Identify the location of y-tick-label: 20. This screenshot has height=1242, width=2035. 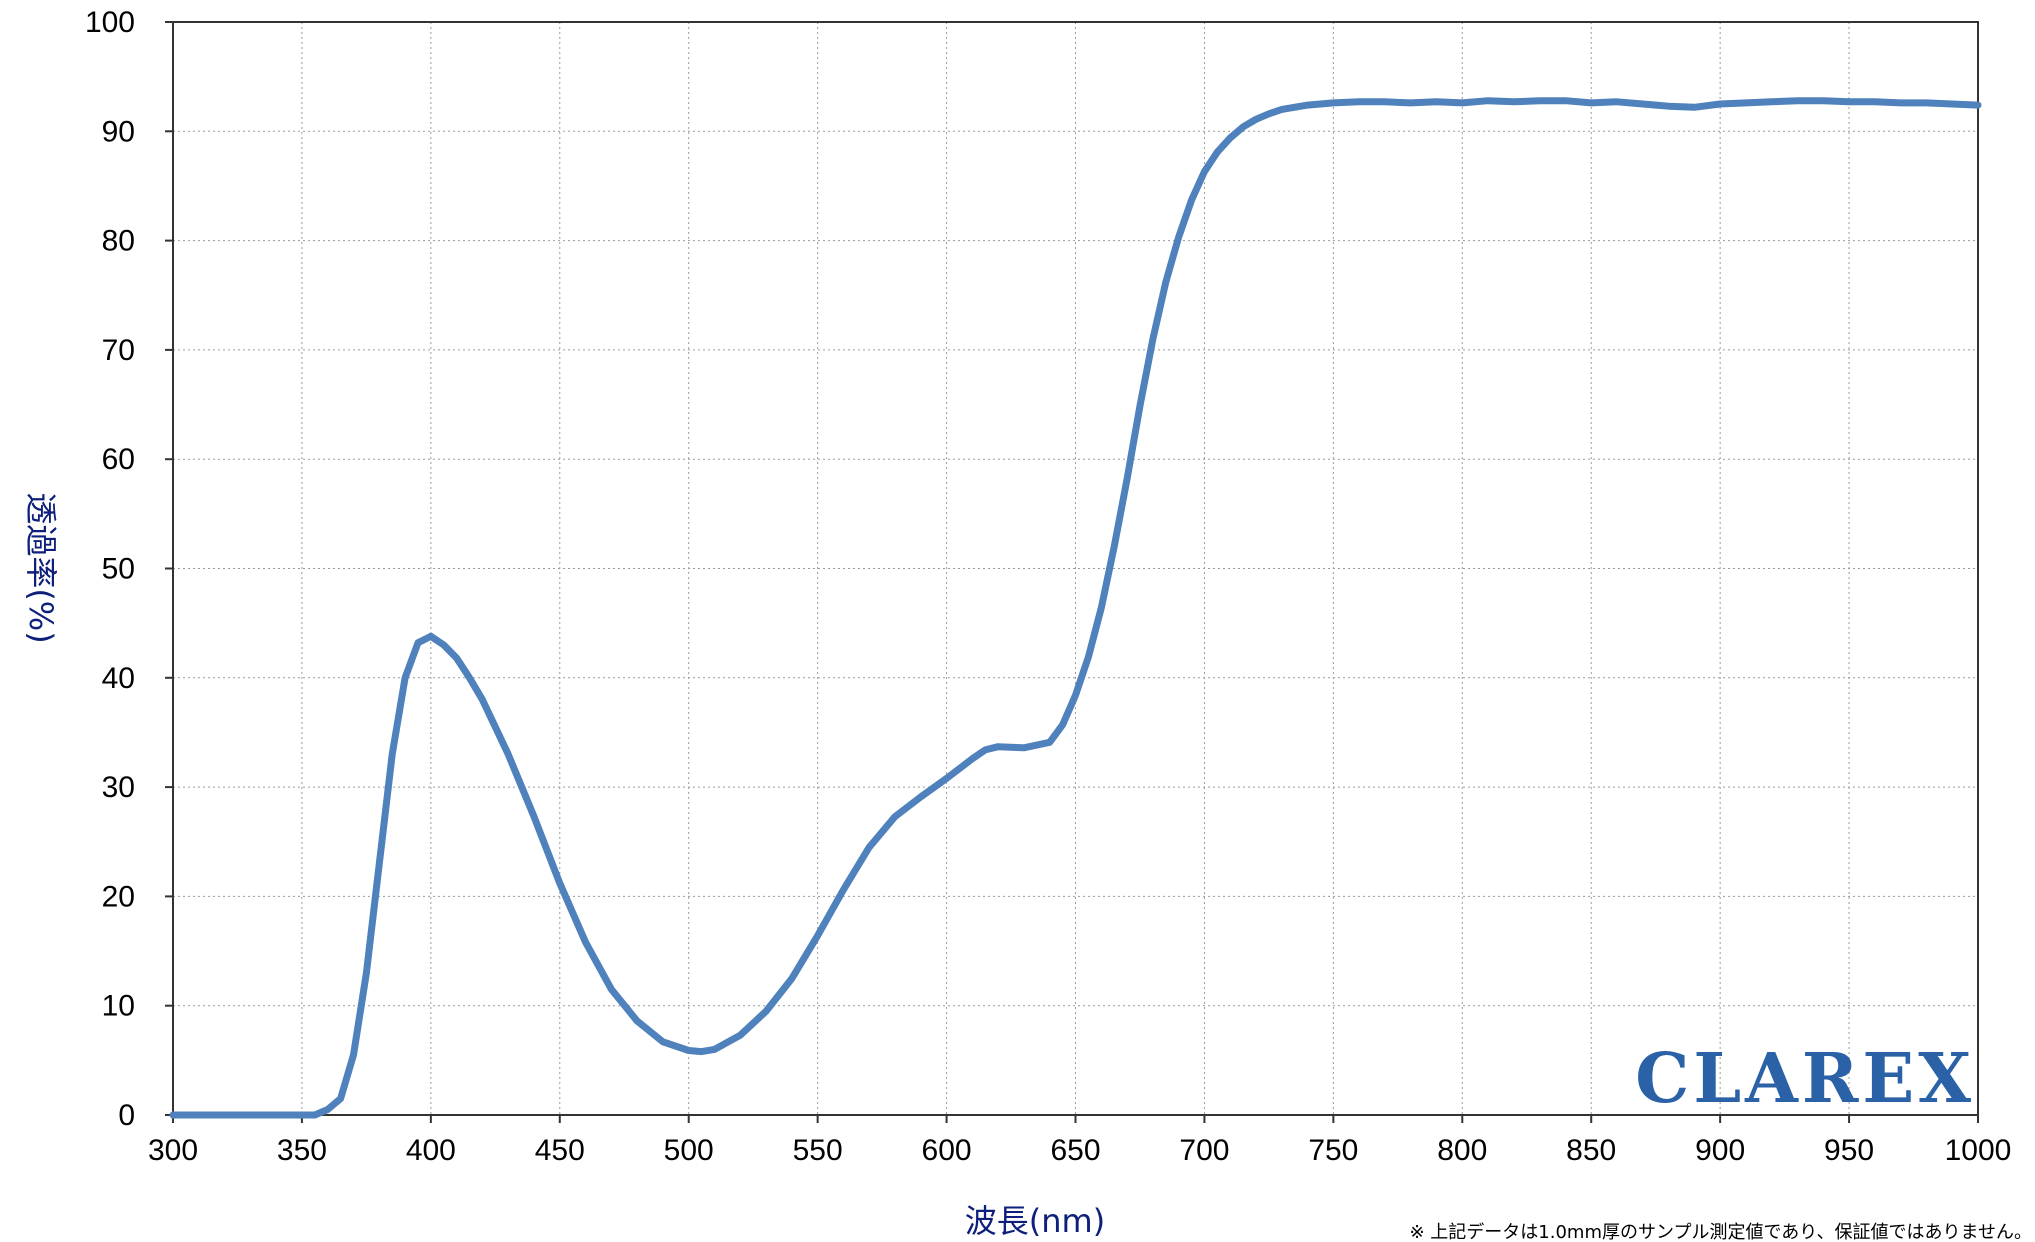
(118, 896).